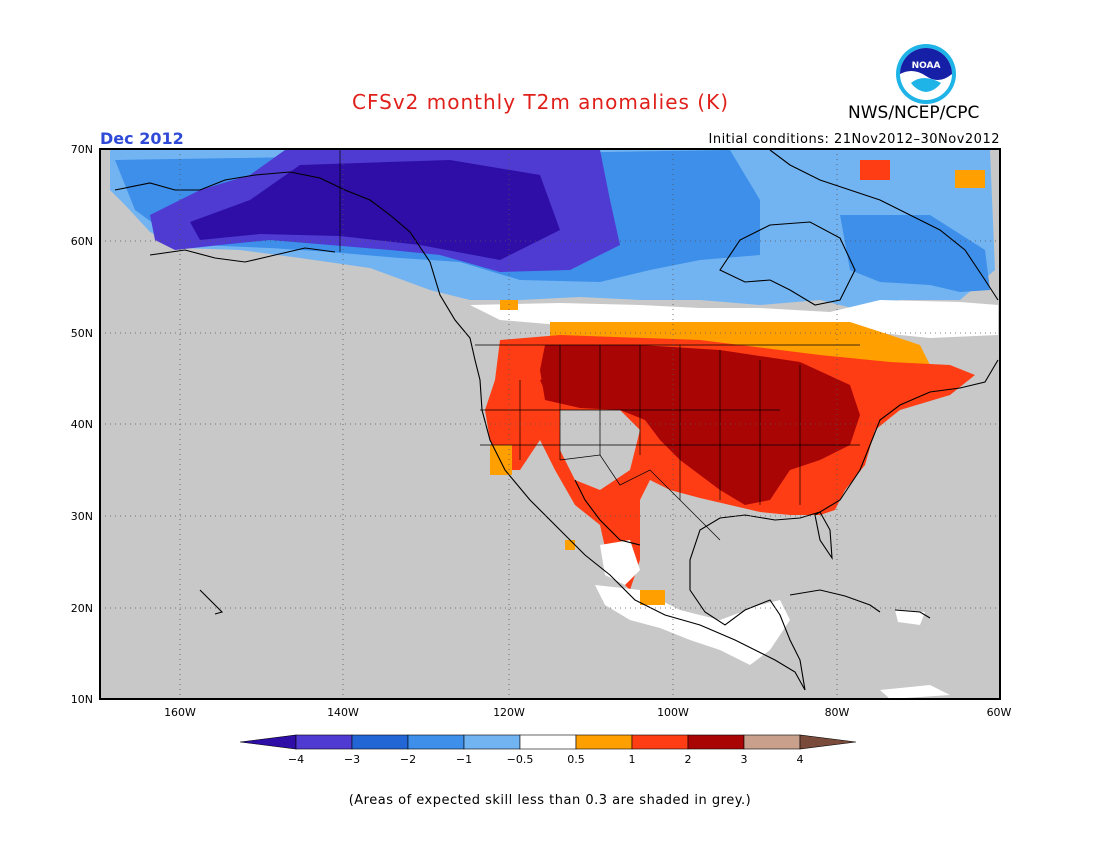  Describe the element at coordinates (540, 102) in the screenshot. I see `chart-title: CFSv2 monthly T2m anomalies (K)` at that location.